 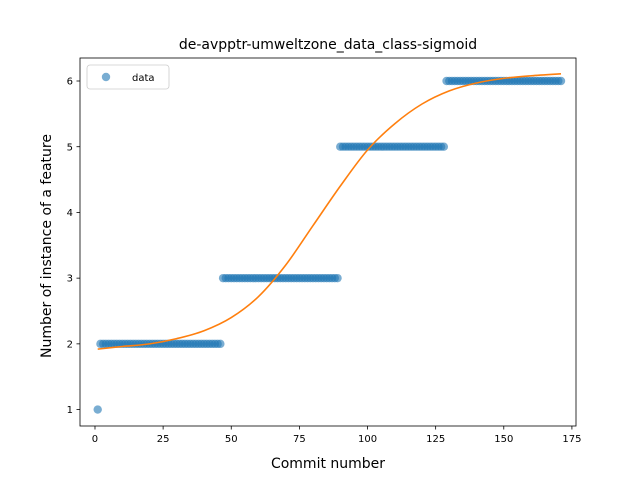 I want to click on legend: data, so click(x=128, y=77).